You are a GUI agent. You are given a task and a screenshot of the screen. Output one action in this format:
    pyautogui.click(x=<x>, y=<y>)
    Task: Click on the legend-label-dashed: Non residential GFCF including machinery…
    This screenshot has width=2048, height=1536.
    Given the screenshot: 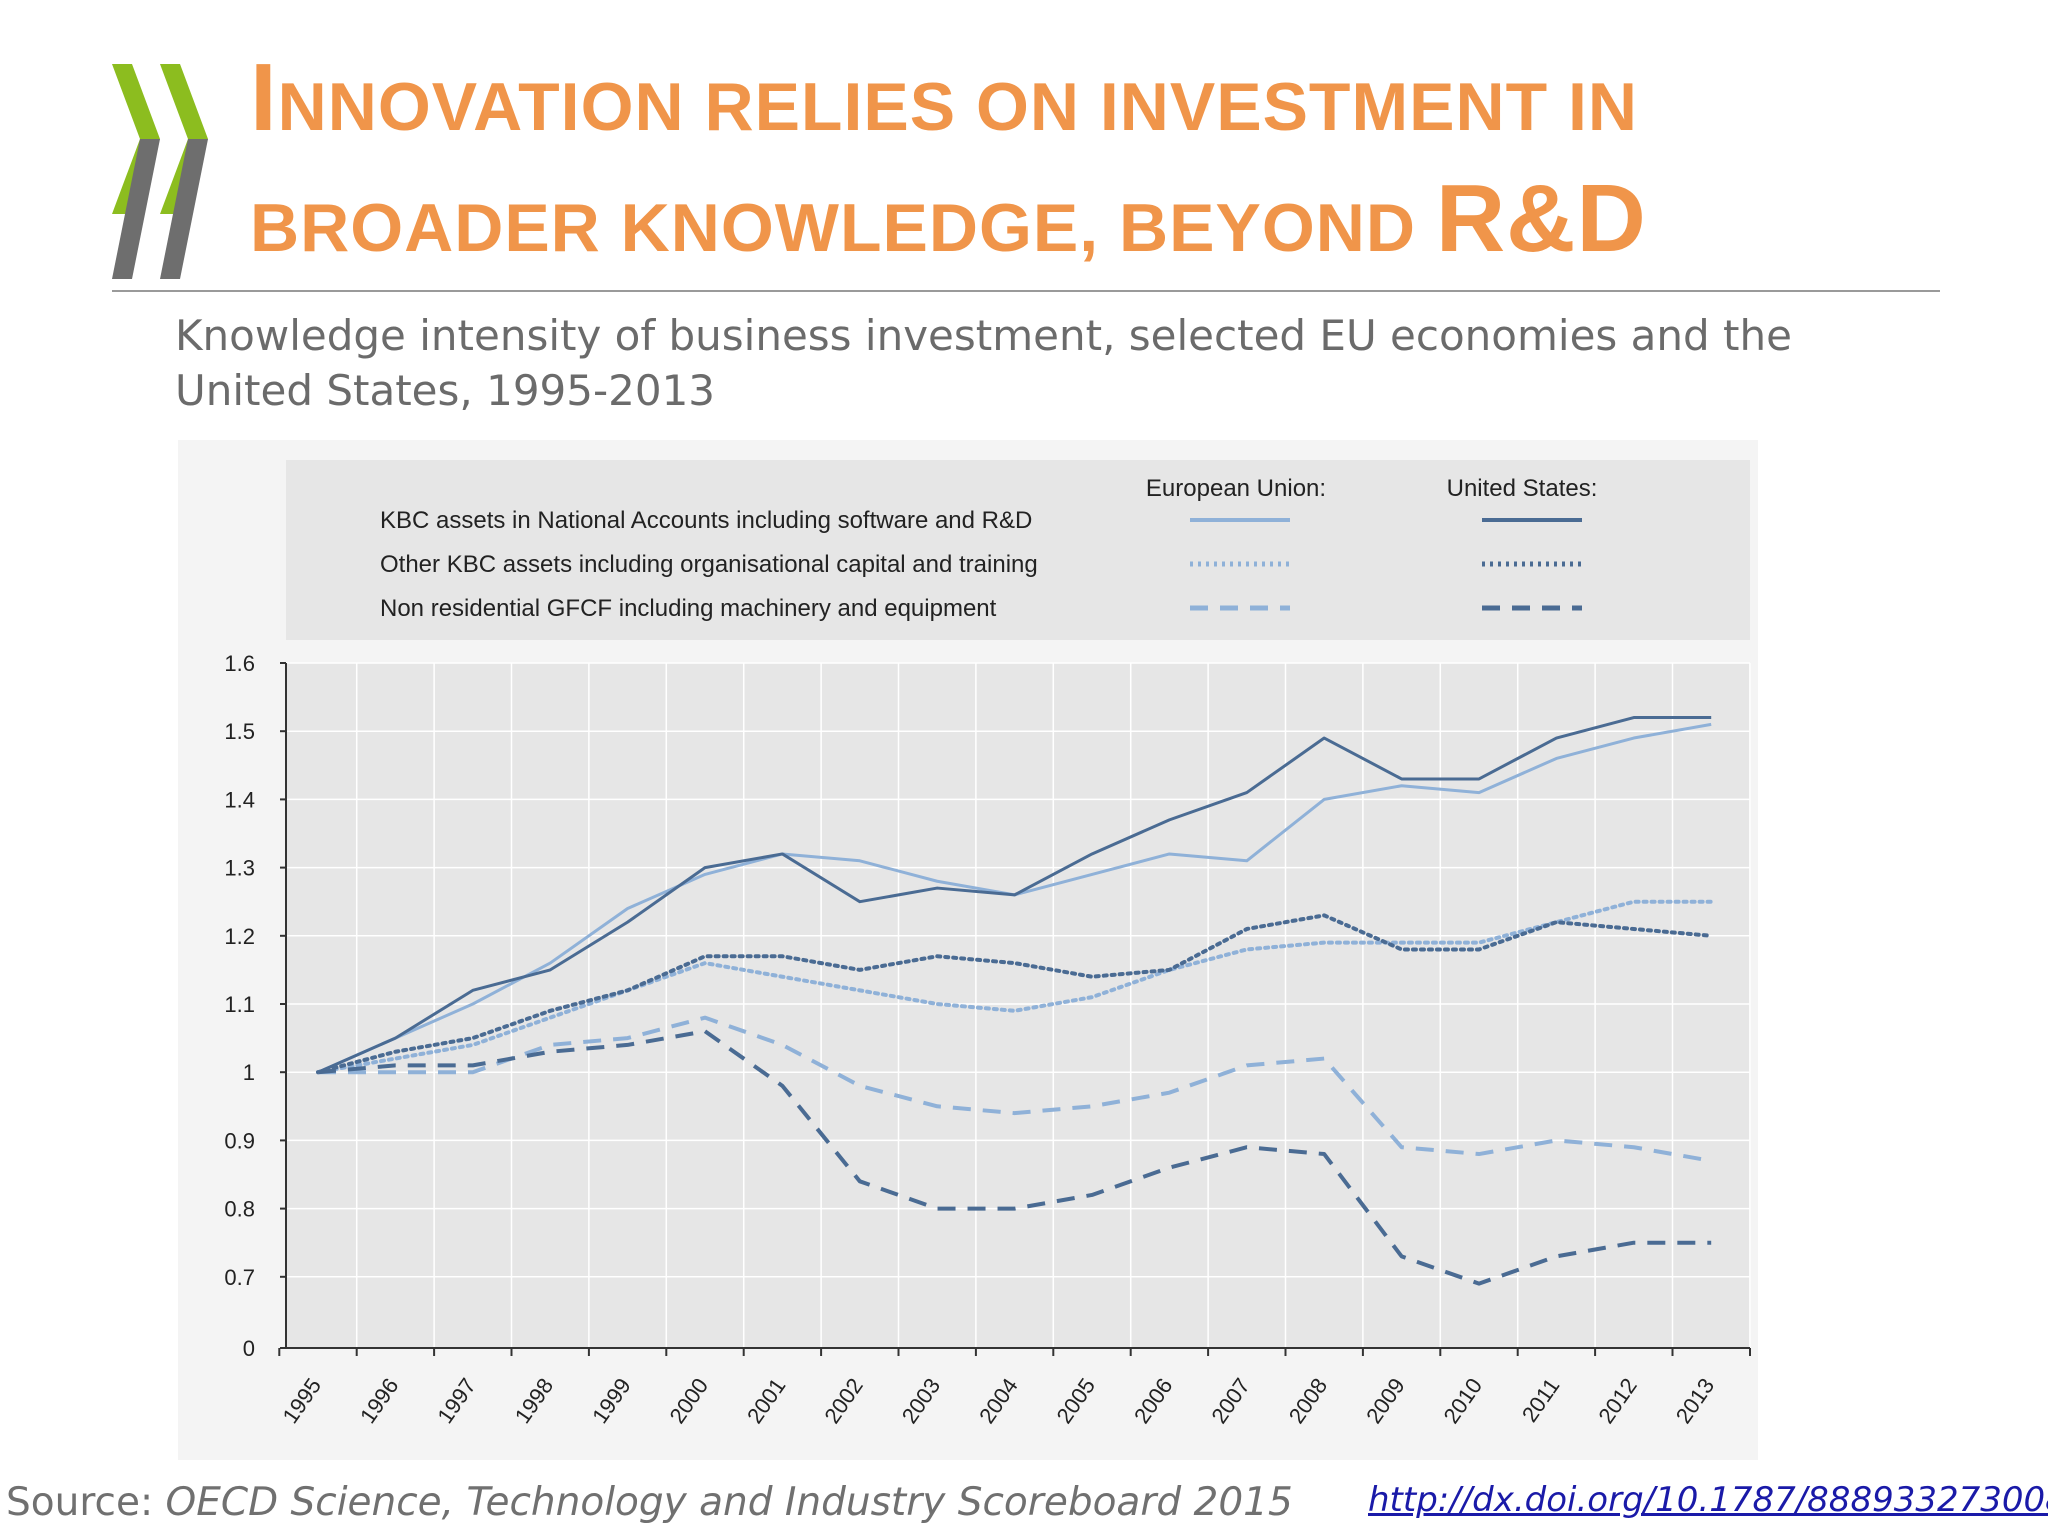 What is the action you would take?
    pyautogui.click(x=688, y=608)
    